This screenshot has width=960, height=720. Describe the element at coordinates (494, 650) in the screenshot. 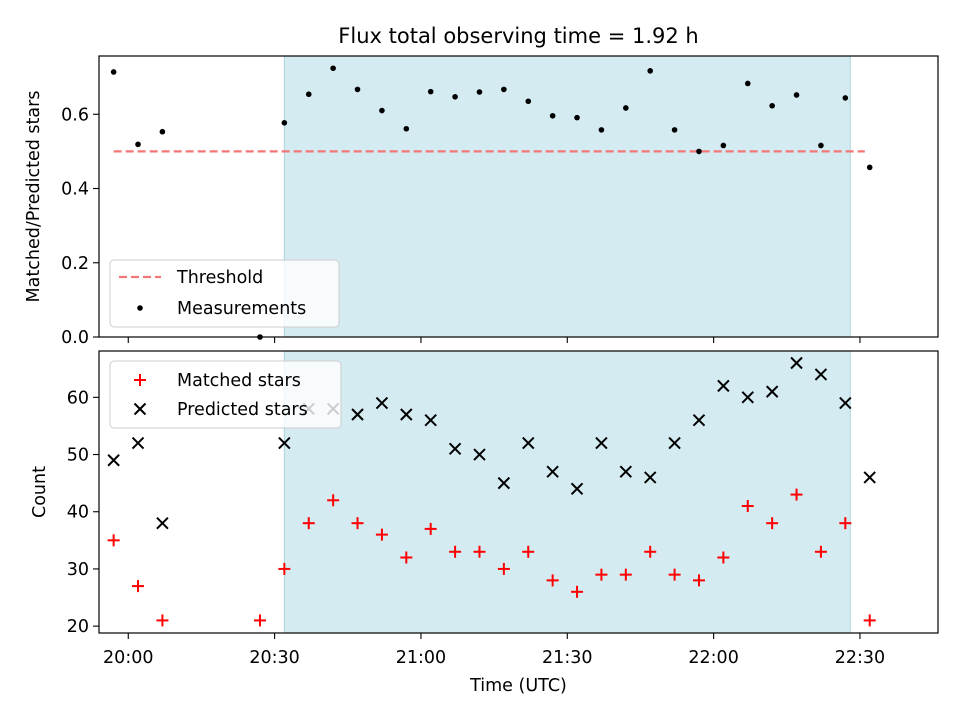

I see `count-x-axis: 20:00 20:30 21:00 21:30 22:00 22:30` at that location.